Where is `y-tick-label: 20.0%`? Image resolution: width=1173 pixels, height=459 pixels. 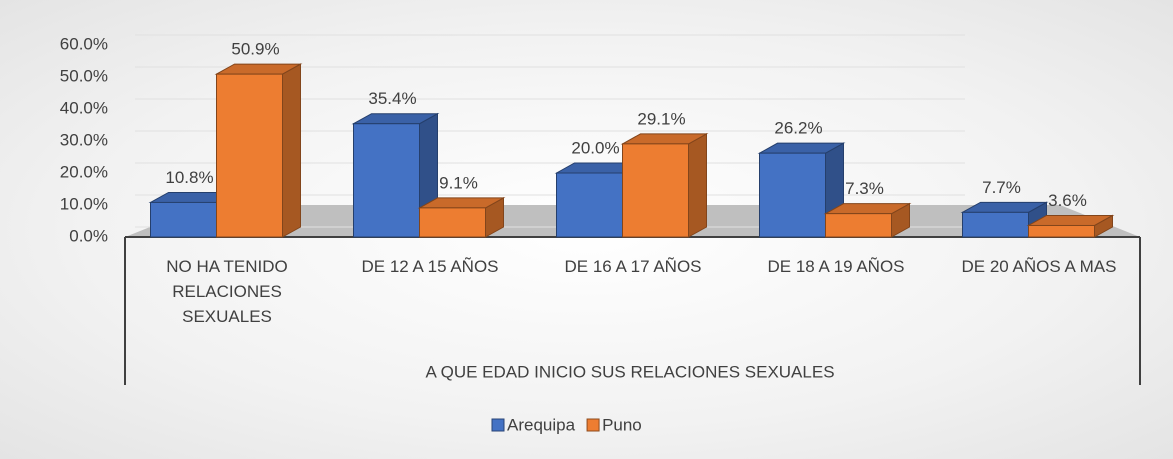
y-tick-label: 20.0% is located at coordinates (84, 171).